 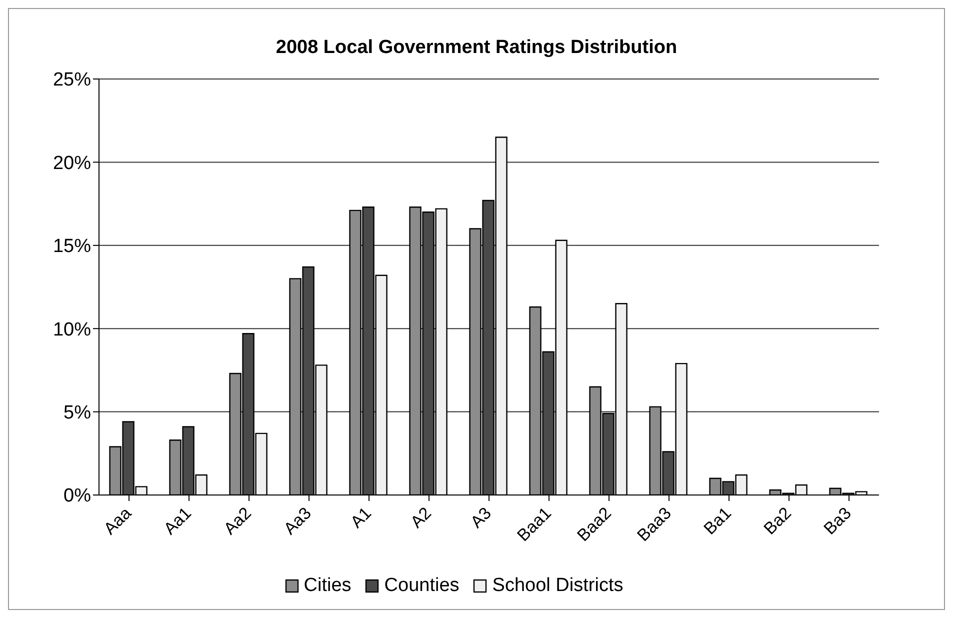 What do you see at coordinates (717, 521) in the screenshot?
I see `x-tick-label: Ba1` at bounding box center [717, 521].